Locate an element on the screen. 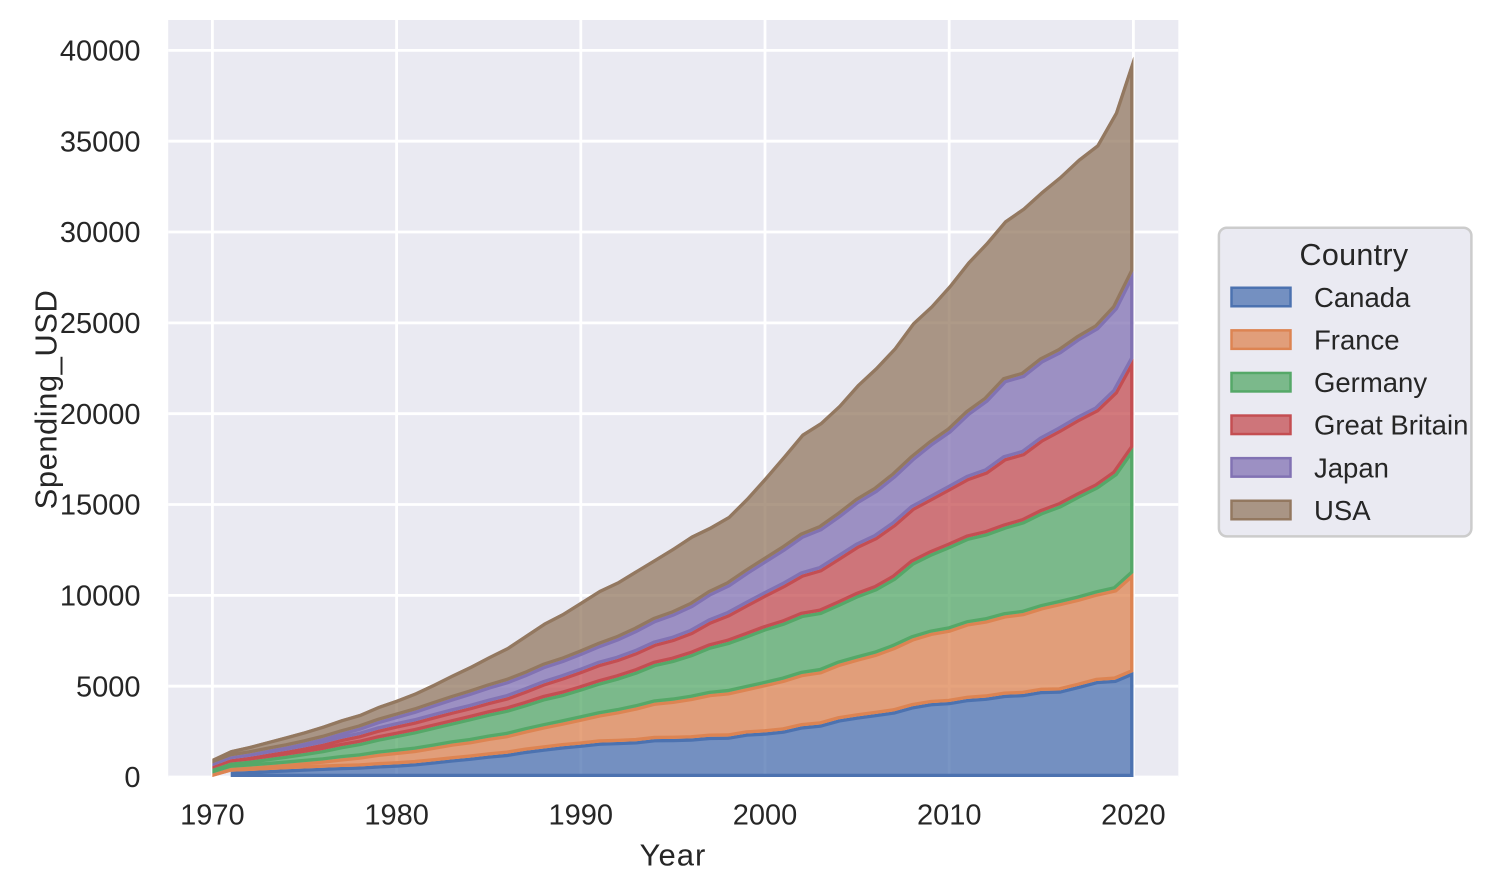  svg-text: 5000 is located at coordinates (108, 687).